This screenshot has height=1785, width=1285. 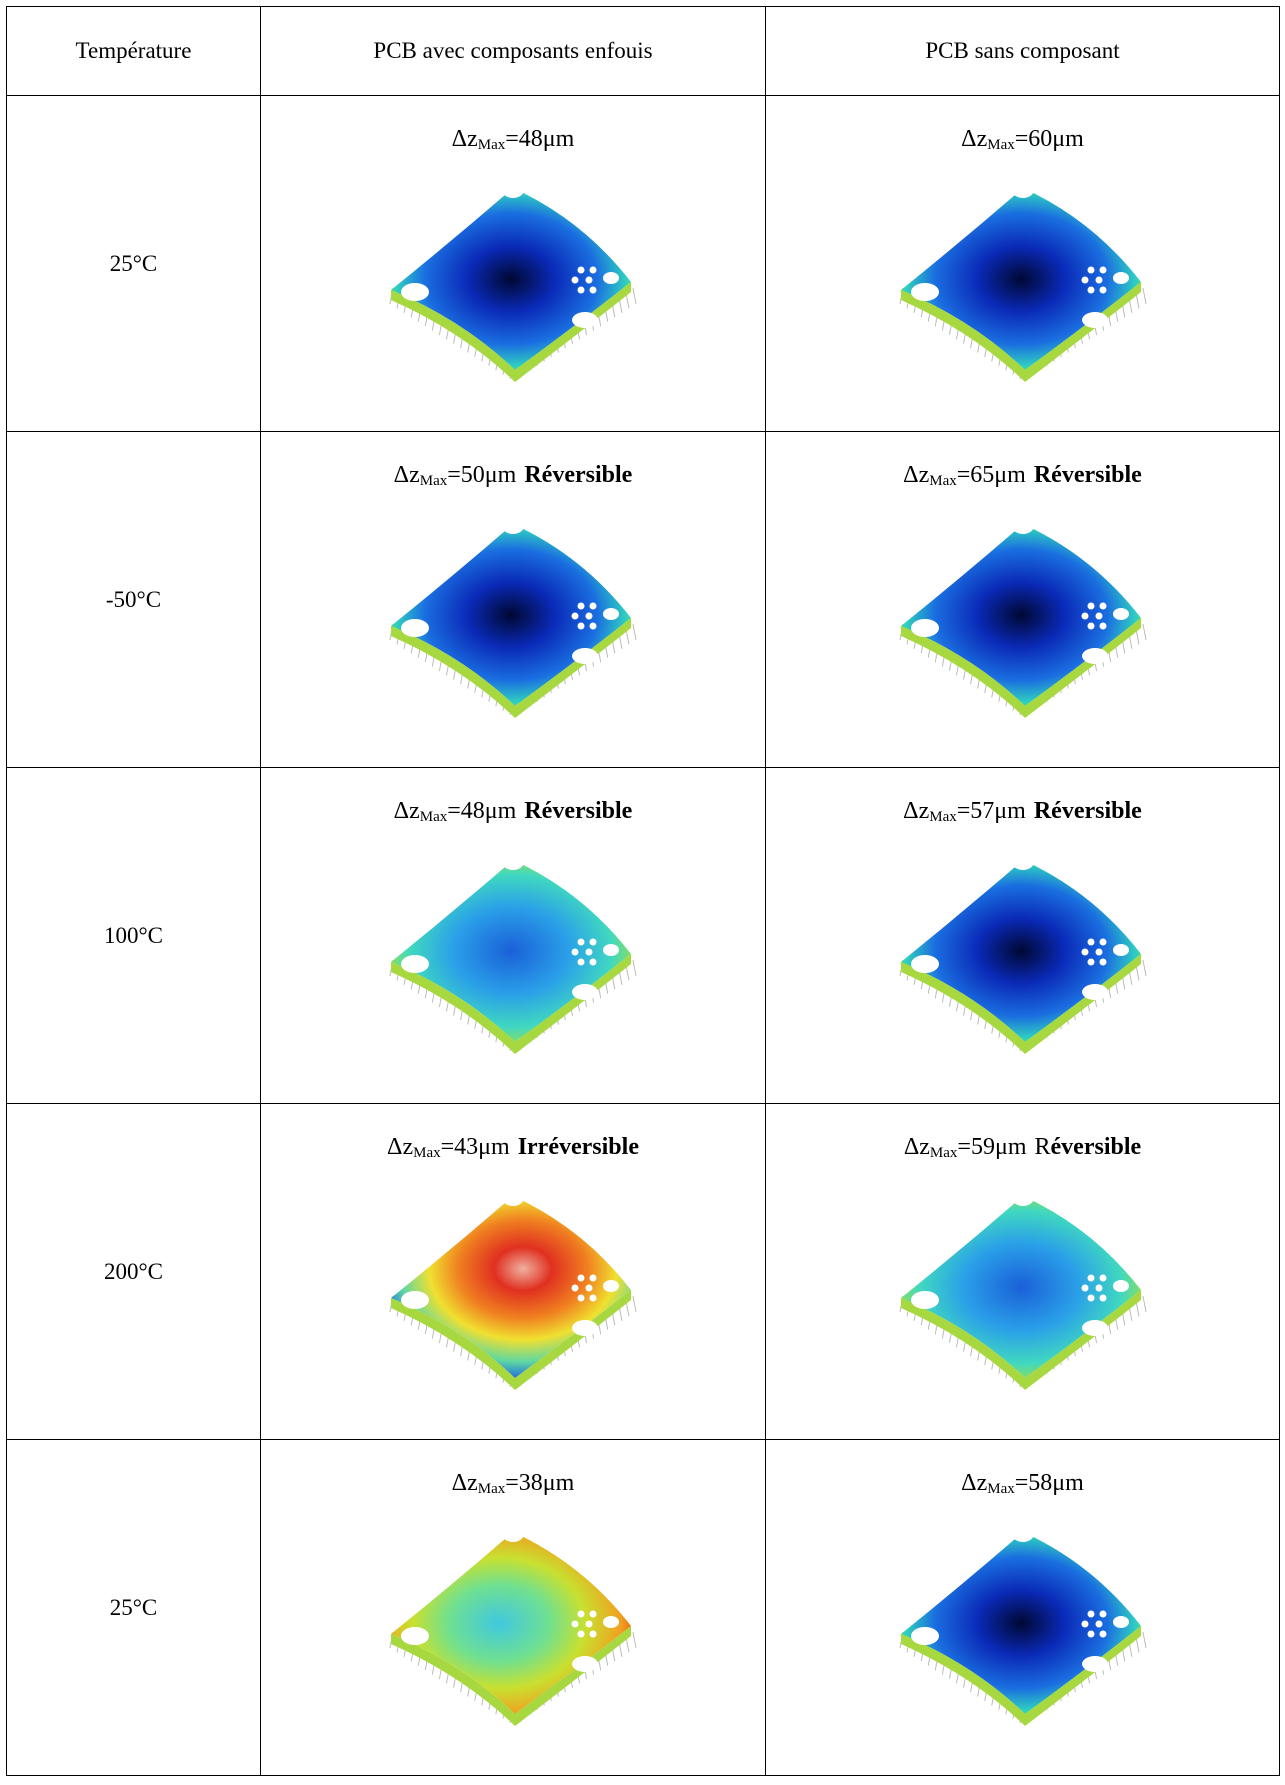 What do you see at coordinates (1022, 263) in the screenshot?
I see `plot-cell: ΔzMax=60μm` at bounding box center [1022, 263].